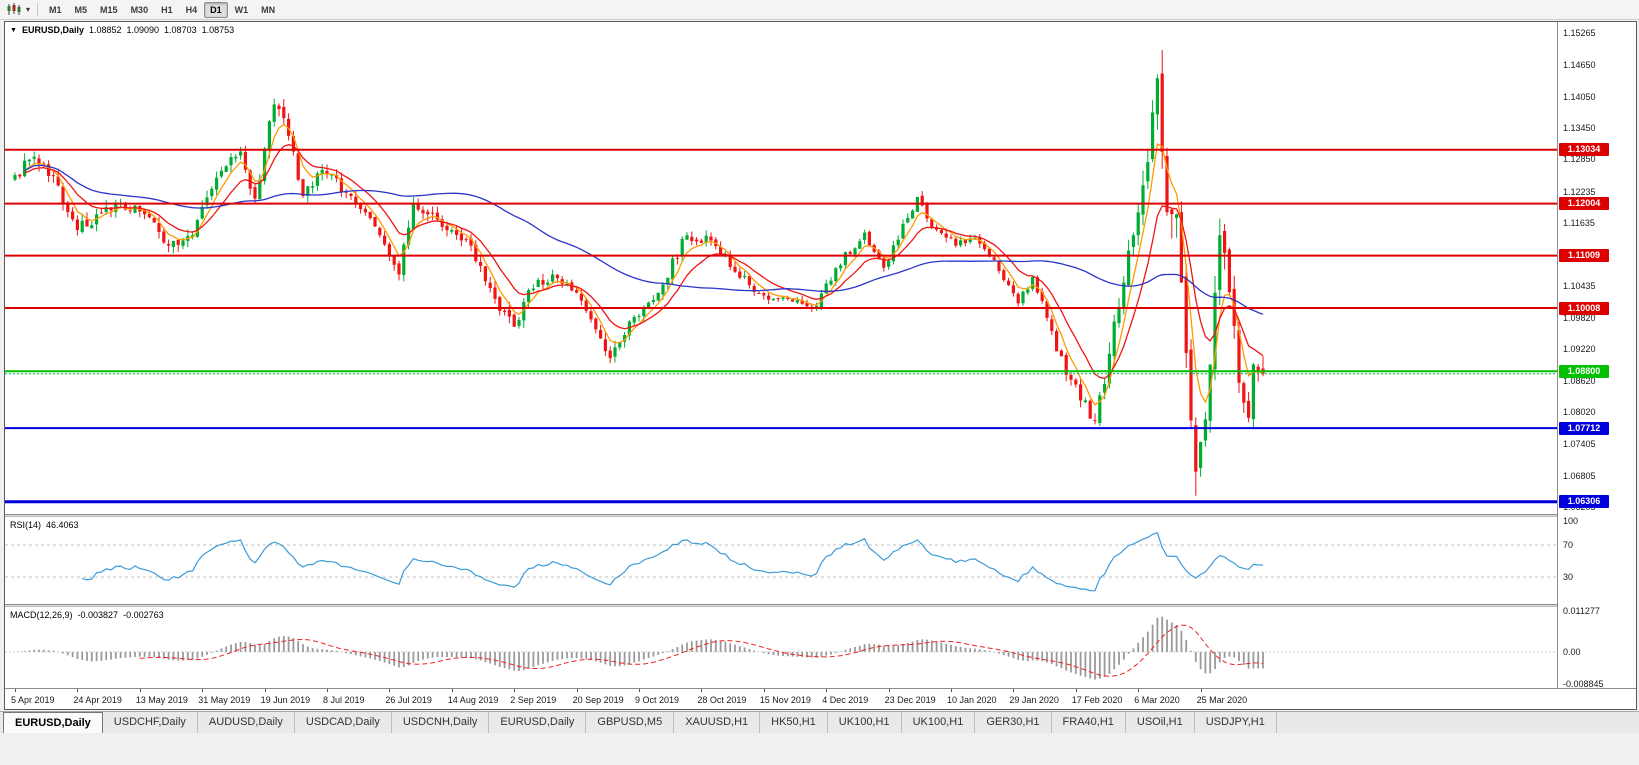  Describe the element at coordinates (180, 30) in the screenshot. I see `ohlc-low: 1.08703` at that location.